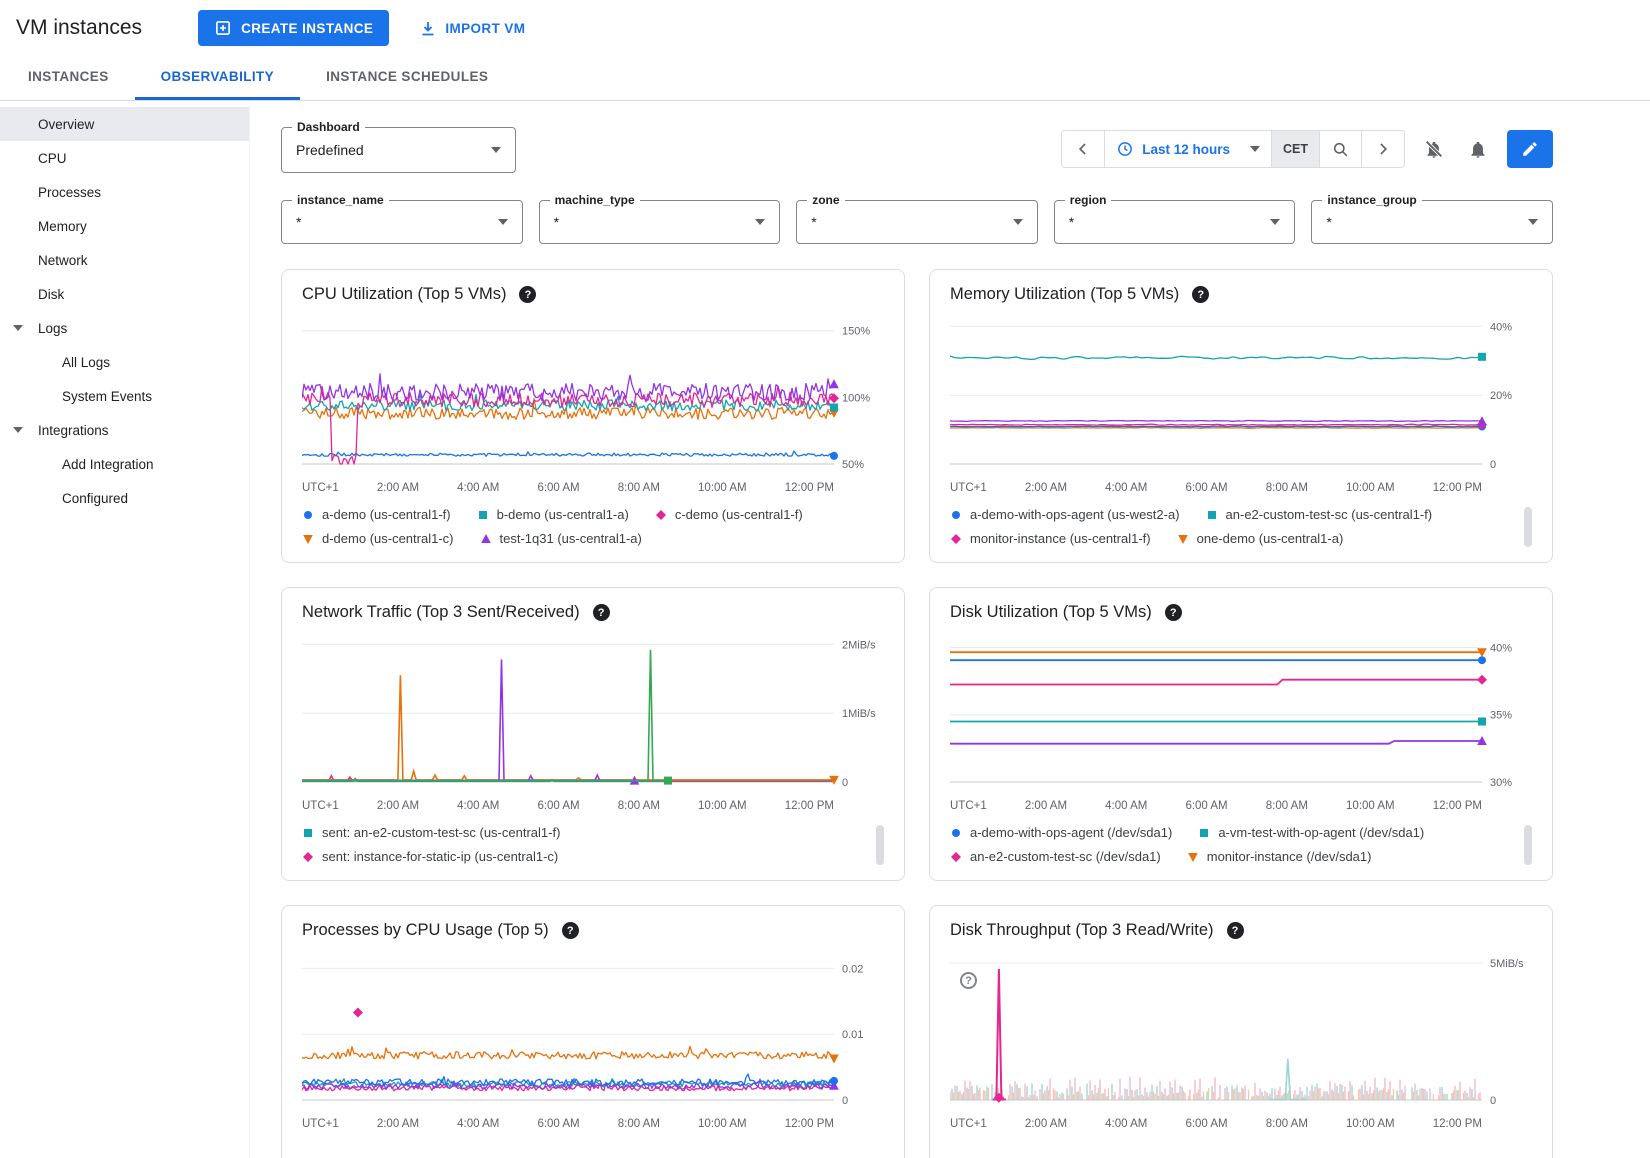  What do you see at coordinates (124, 498) in the screenshot?
I see `sidebar-item-configured: Configured` at bounding box center [124, 498].